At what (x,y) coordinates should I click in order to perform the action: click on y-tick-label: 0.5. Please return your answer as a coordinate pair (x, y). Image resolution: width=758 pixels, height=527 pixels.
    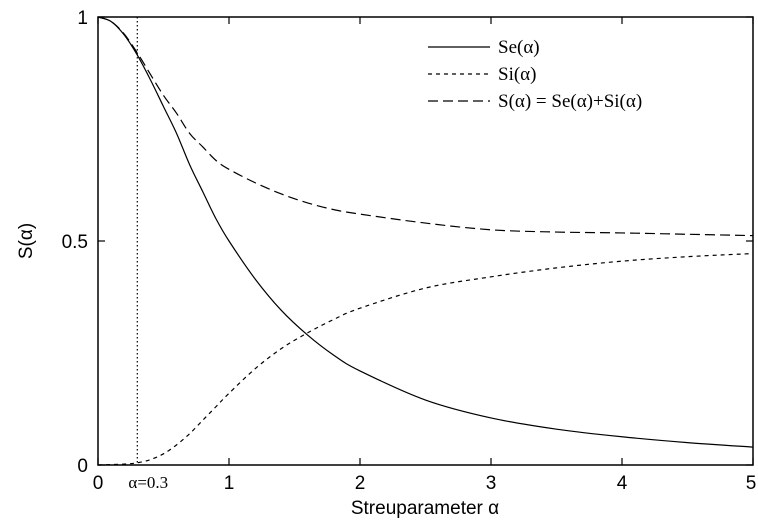
    Looking at the image, I should click on (75, 242).